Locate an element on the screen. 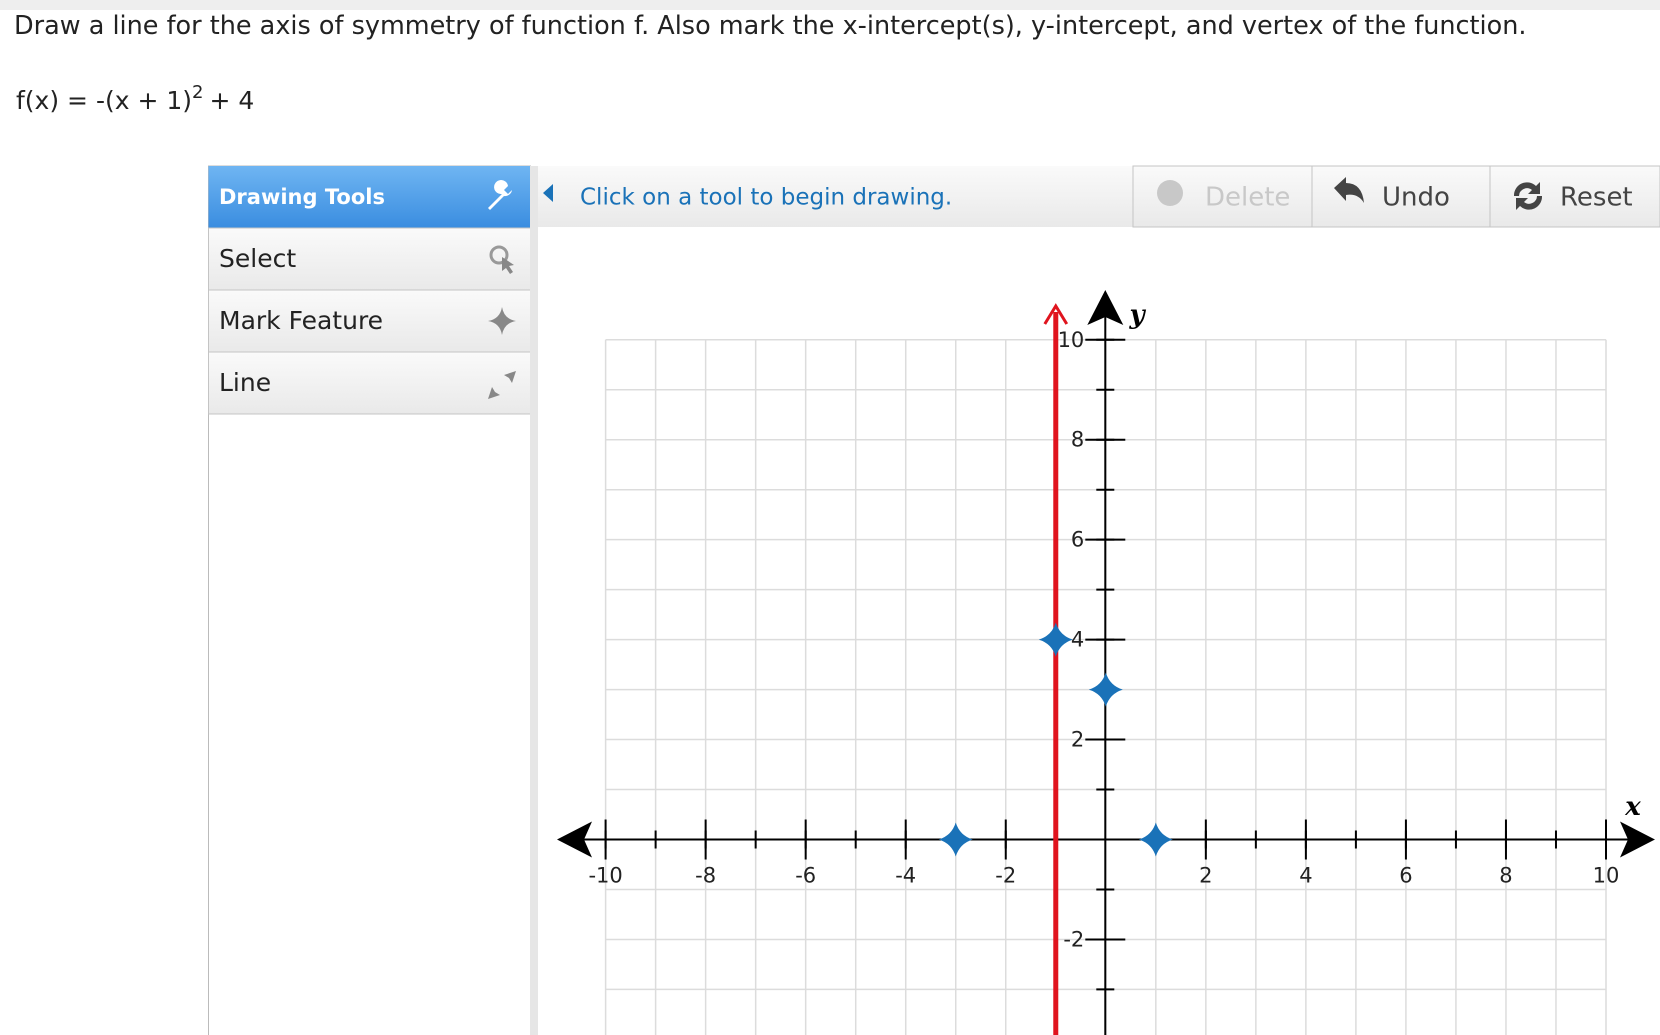 This screenshot has height=1035, width=1660. x-tick-label: 10 is located at coordinates (1606, 876).